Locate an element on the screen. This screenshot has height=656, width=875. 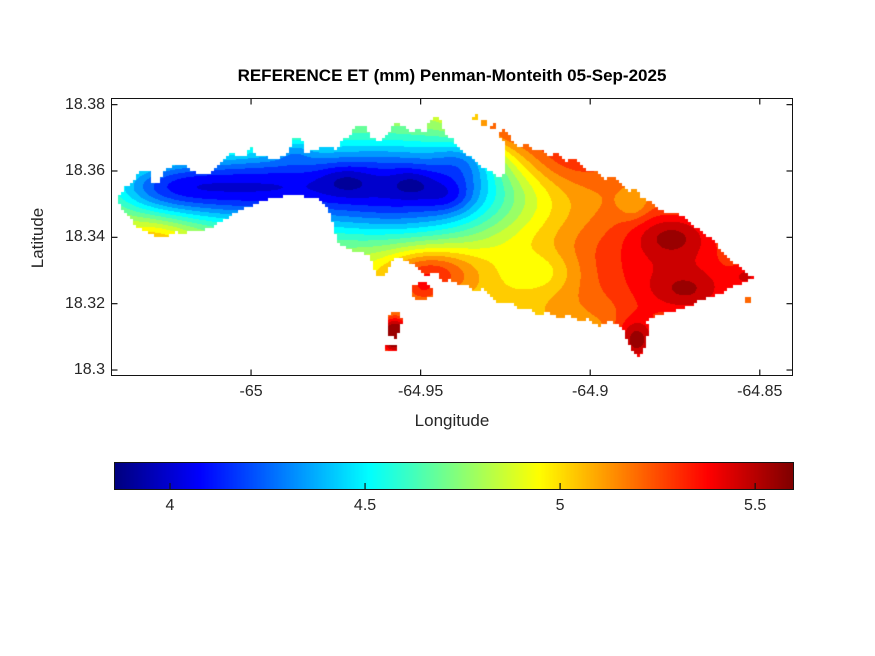
colorbar-tick-marks is located at coordinates (462, 486).